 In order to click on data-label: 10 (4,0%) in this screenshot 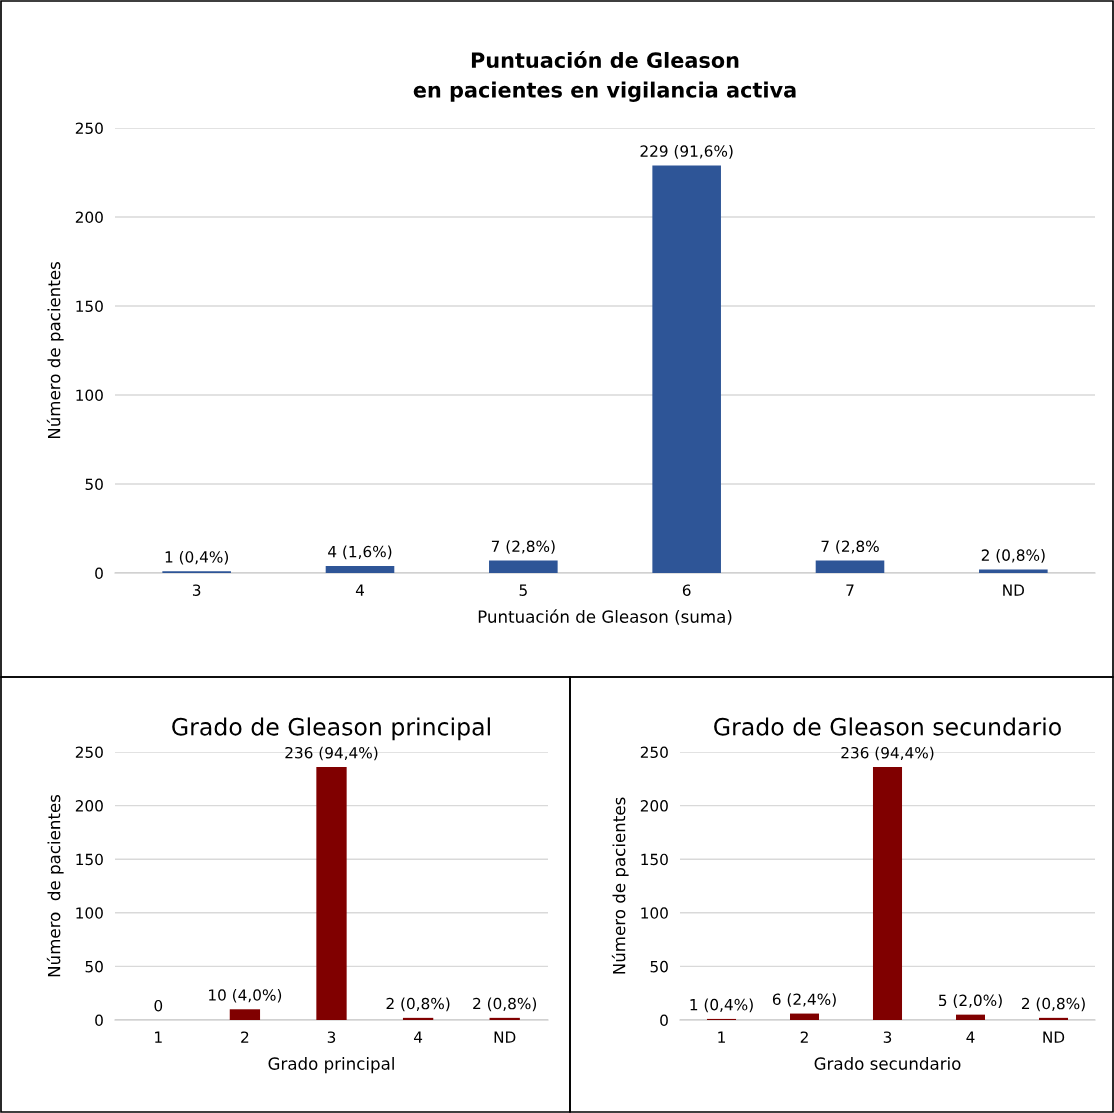, I will do `click(245, 995)`.